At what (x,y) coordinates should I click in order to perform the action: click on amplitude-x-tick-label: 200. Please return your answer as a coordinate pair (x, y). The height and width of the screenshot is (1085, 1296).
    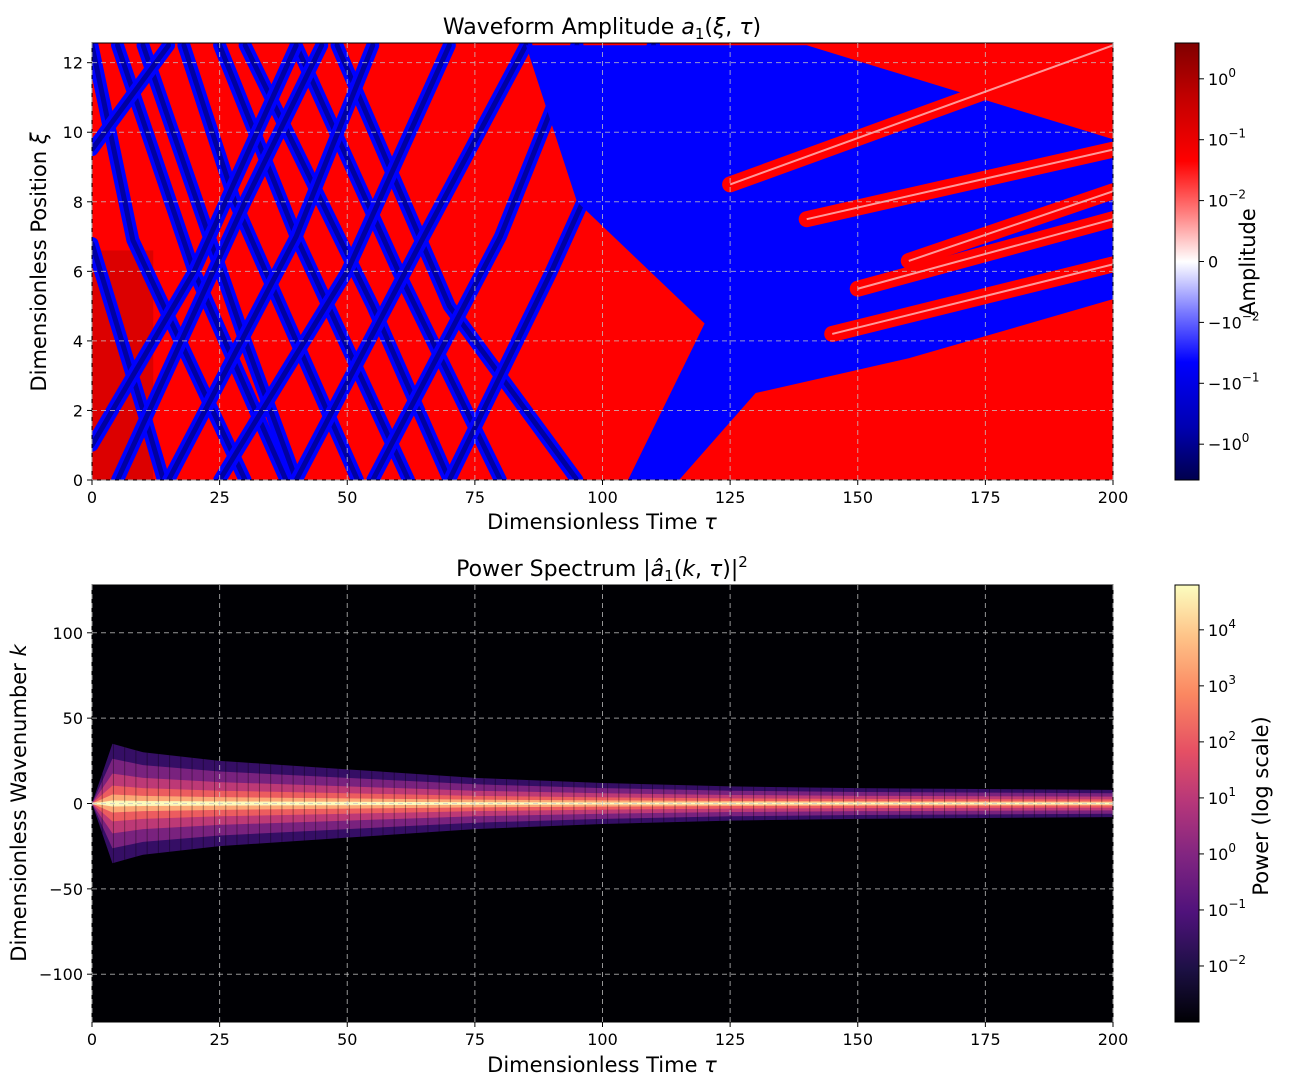
    Looking at the image, I should click on (1113, 497).